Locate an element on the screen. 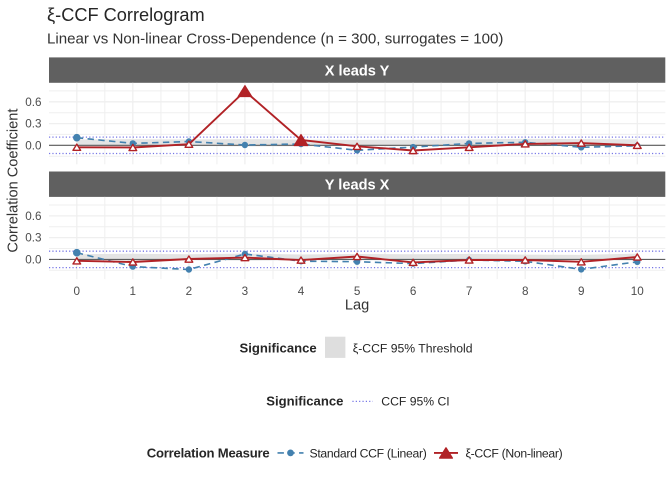  svg-text: ξ-CCF (Non-linear) is located at coordinates (514, 453).